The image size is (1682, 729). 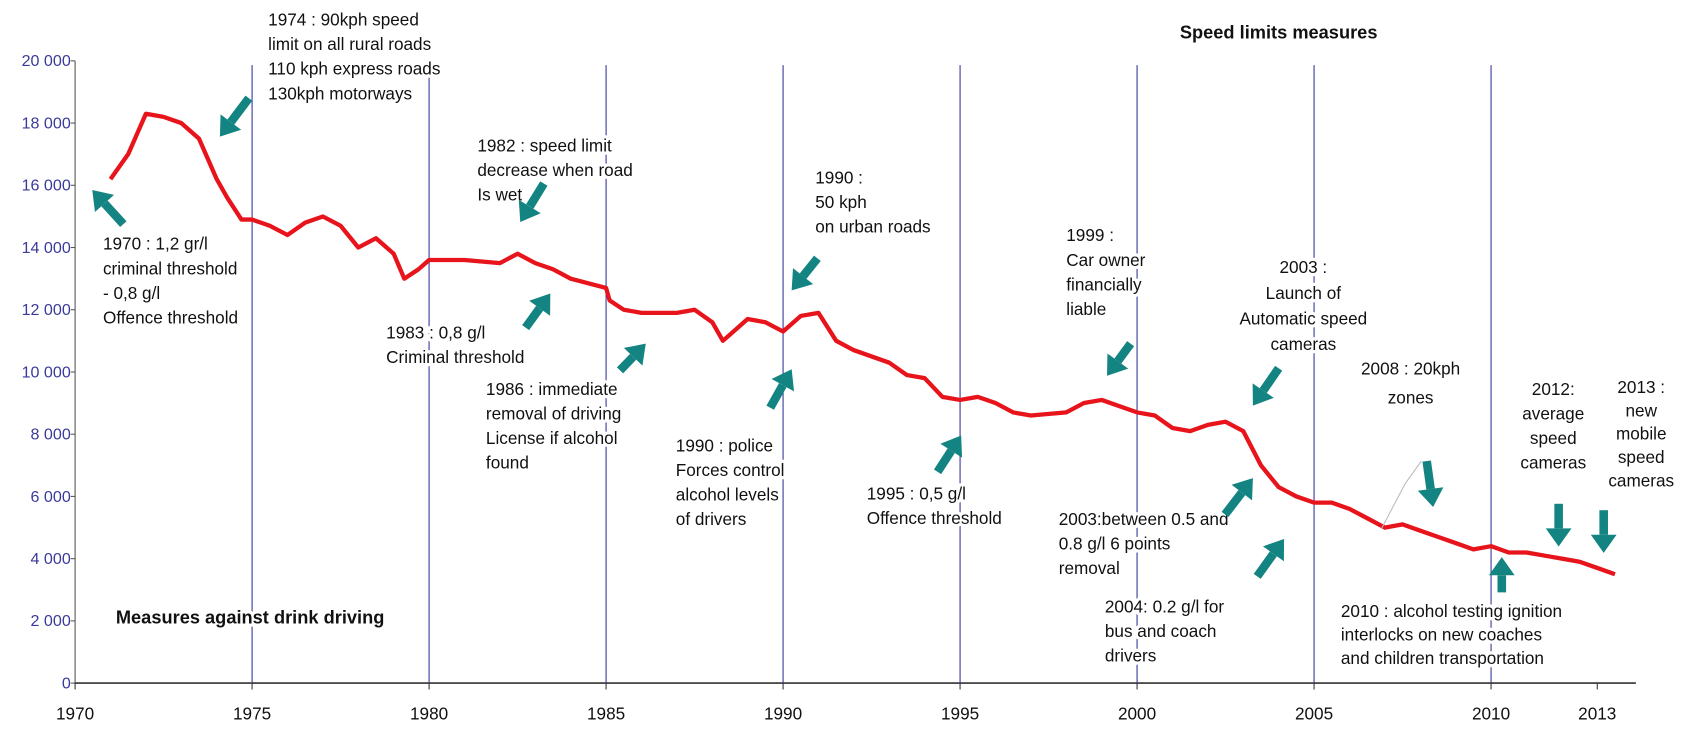 What do you see at coordinates (1303, 319) in the screenshot?
I see `annotation: Automatic speed` at bounding box center [1303, 319].